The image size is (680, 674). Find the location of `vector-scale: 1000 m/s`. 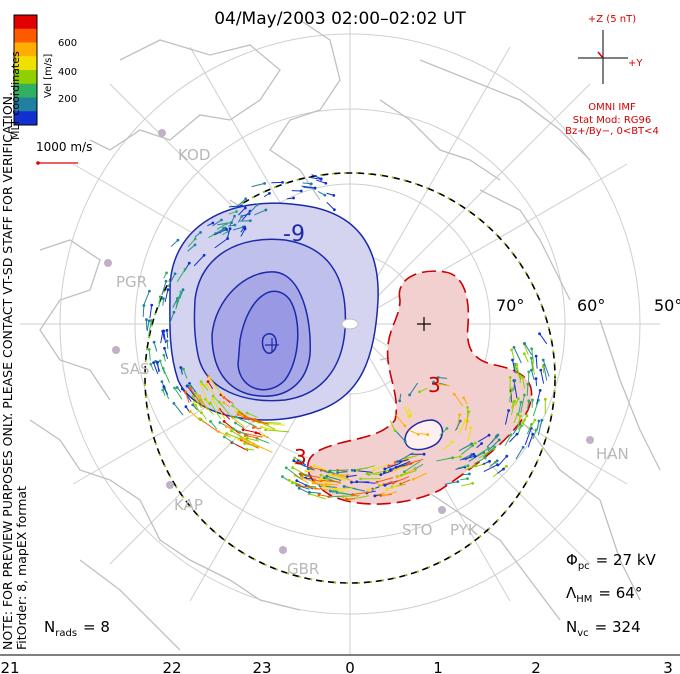

vector-scale: 1000 m/s is located at coordinates (64, 152).